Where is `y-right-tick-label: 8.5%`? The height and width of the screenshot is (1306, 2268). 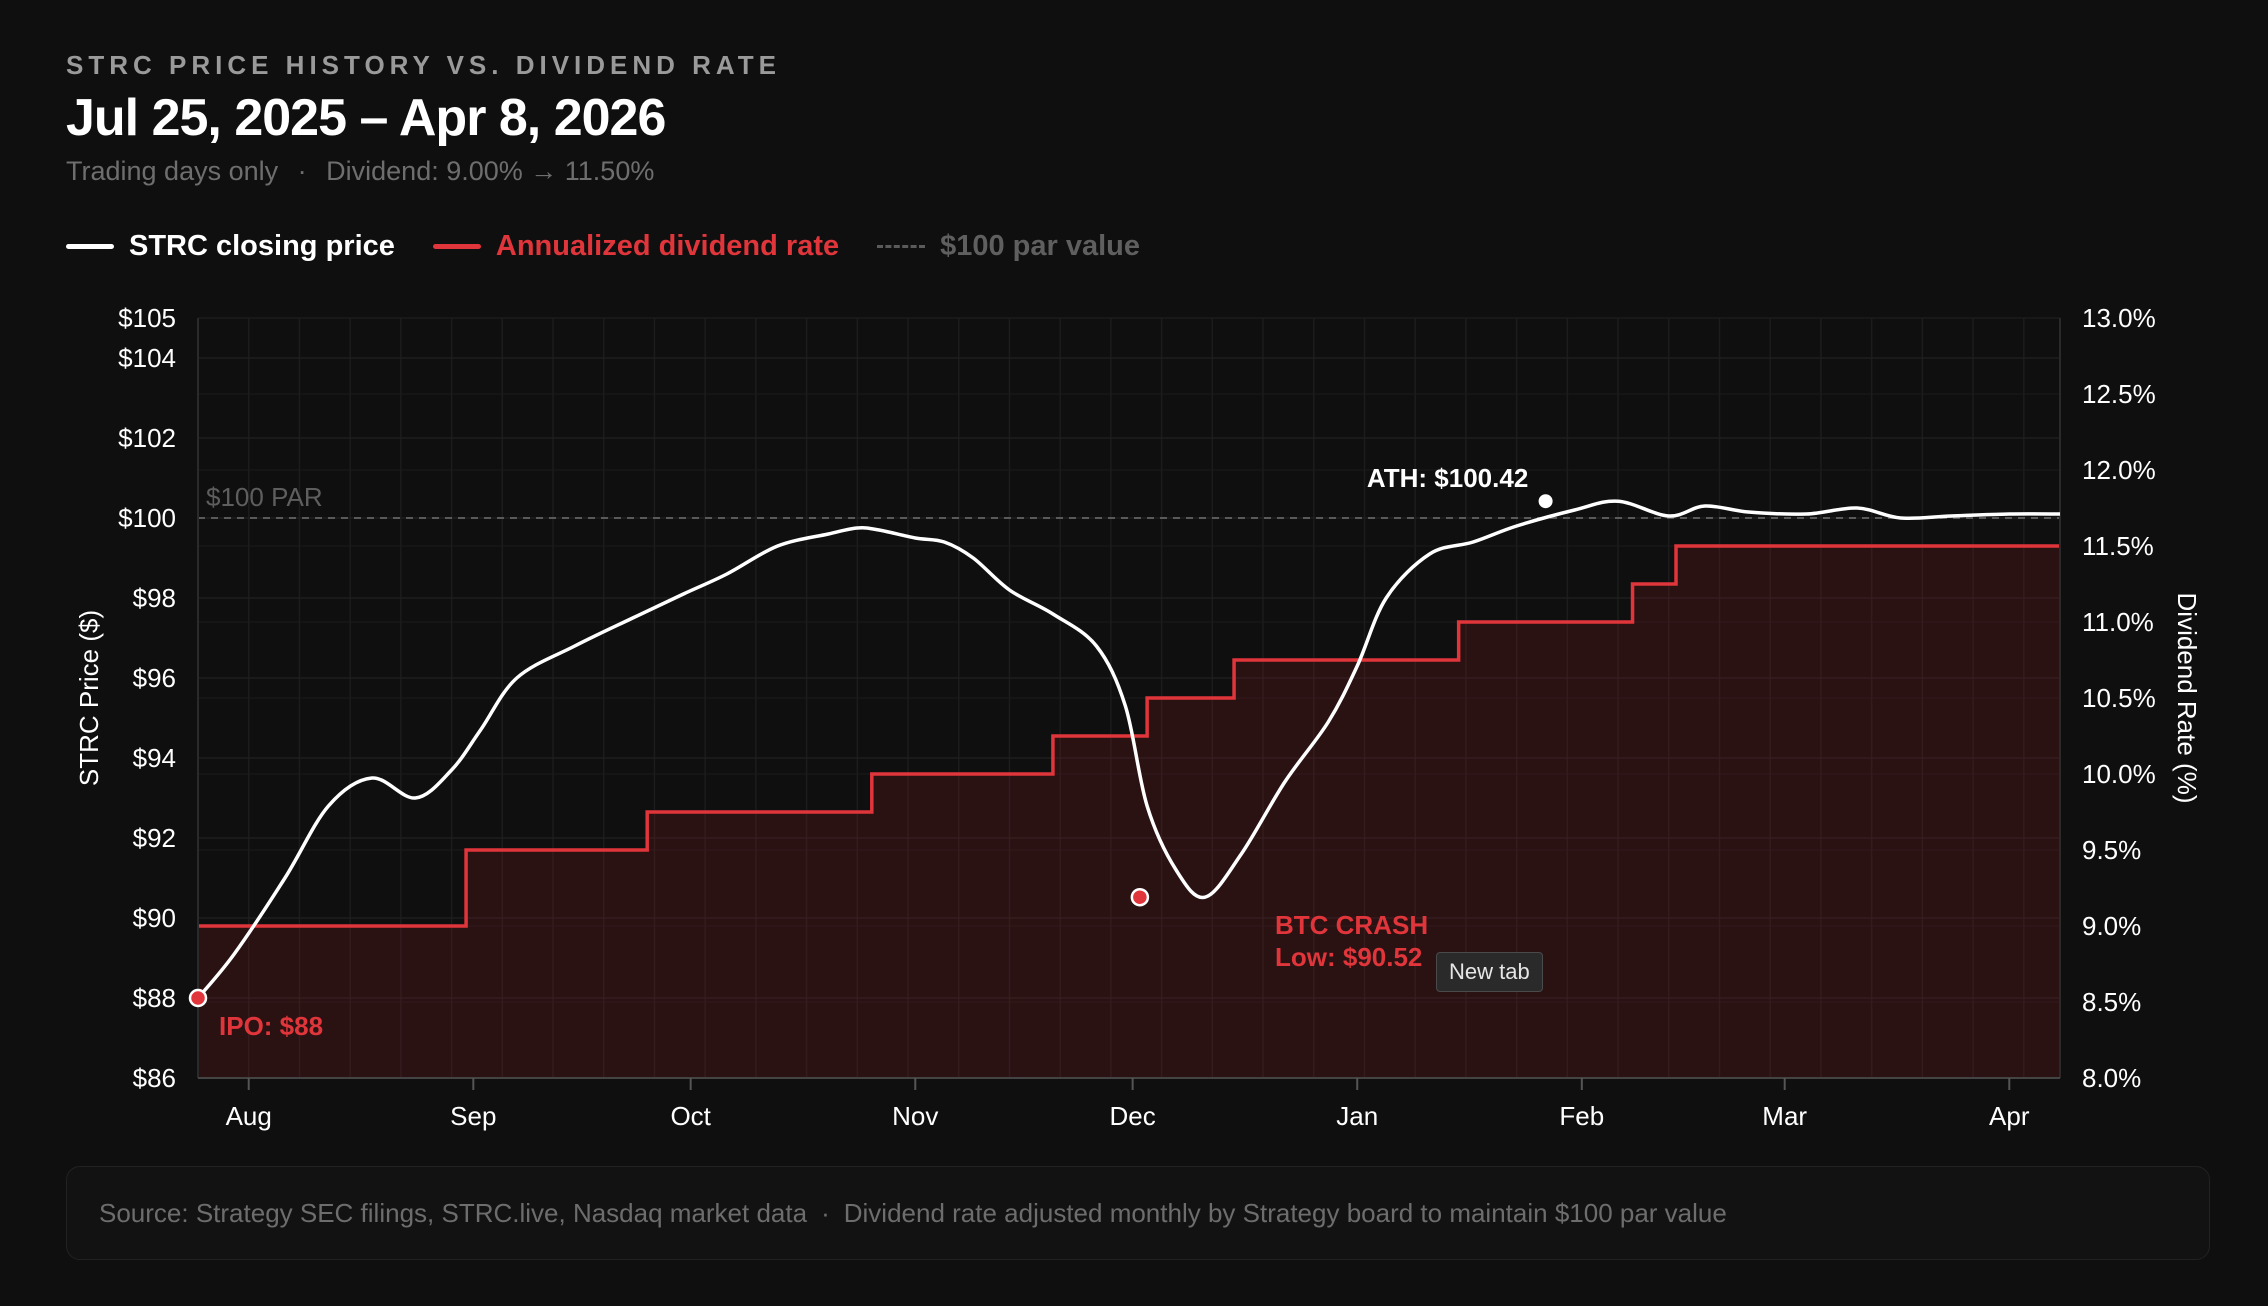
y-right-tick-label: 8.5% is located at coordinates (2111, 1002).